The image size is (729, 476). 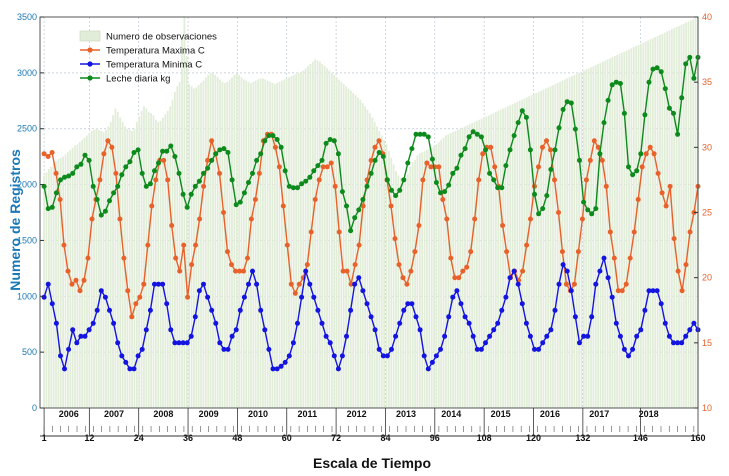 I want to click on y2-tick-label: 35, so click(x=707, y=82).